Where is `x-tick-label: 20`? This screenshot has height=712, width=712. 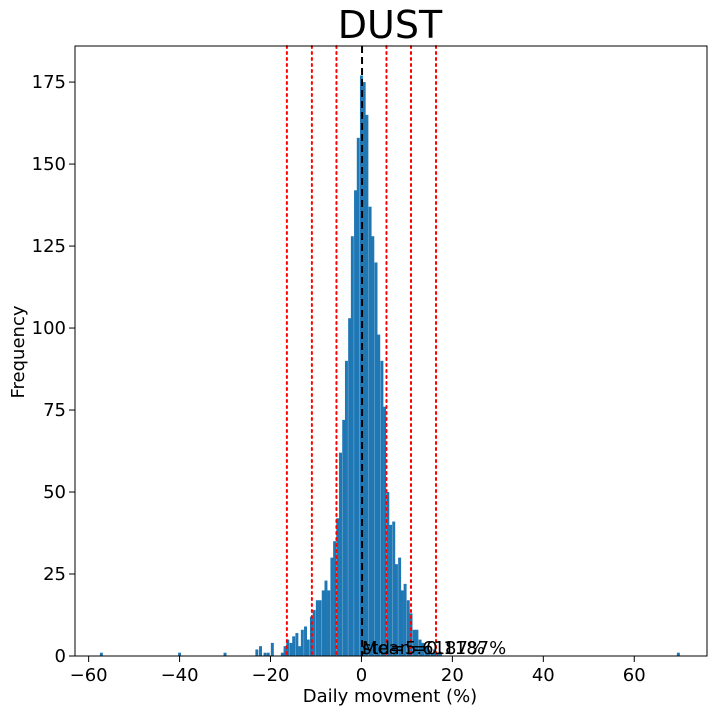
x-tick-label: 20 is located at coordinates (452, 675).